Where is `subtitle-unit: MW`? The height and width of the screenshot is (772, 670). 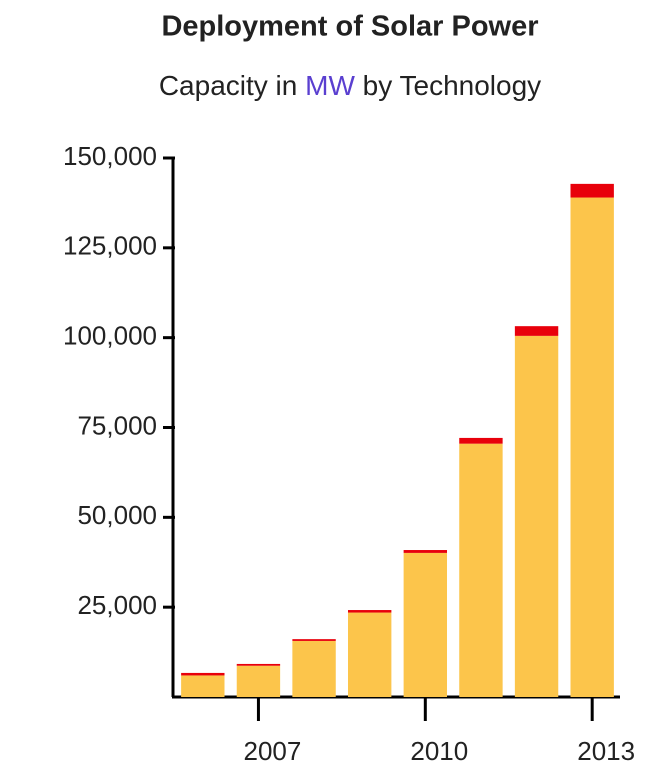 subtitle-unit: MW is located at coordinates (330, 85).